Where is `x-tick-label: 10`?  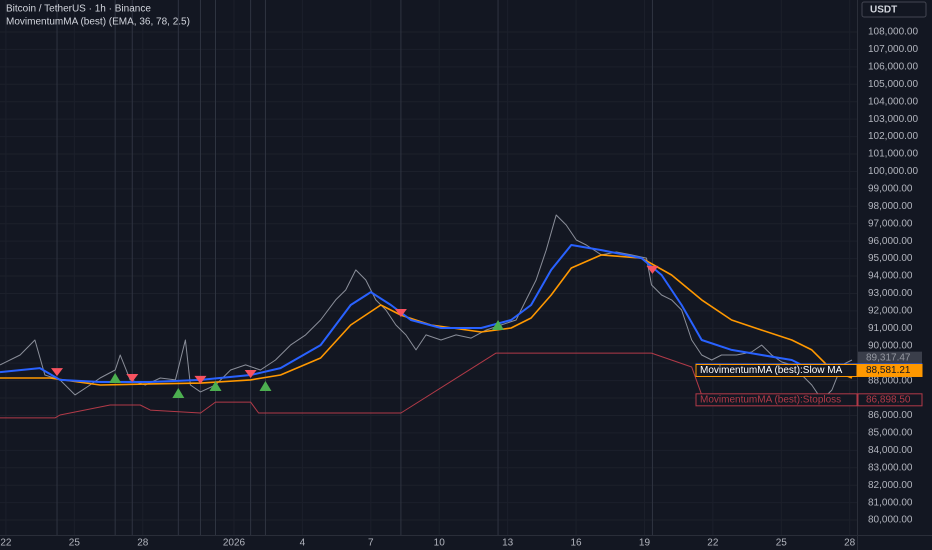
x-tick-label: 10 is located at coordinates (440, 543).